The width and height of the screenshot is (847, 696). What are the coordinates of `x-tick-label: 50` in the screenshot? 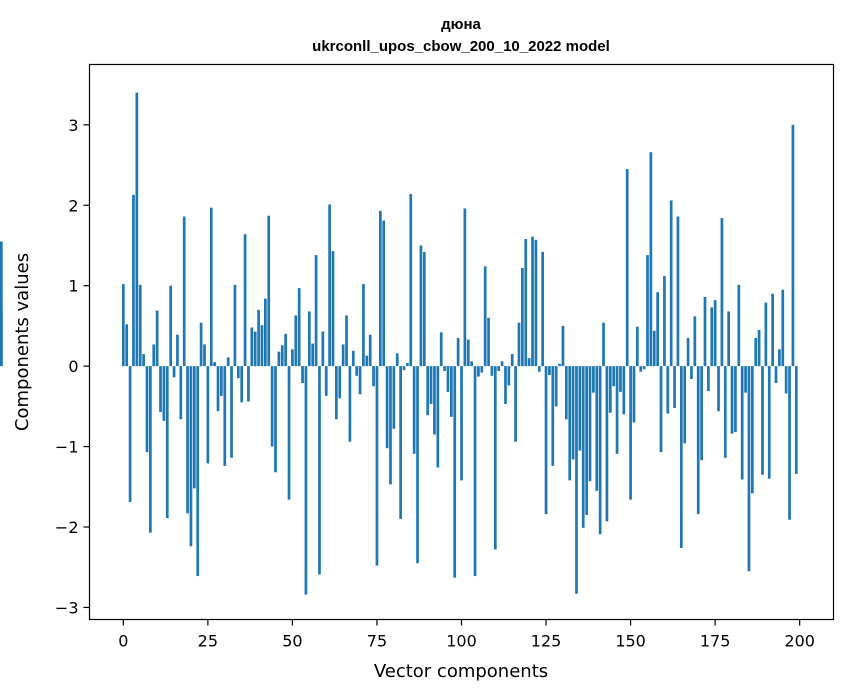 It's located at (292, 641).